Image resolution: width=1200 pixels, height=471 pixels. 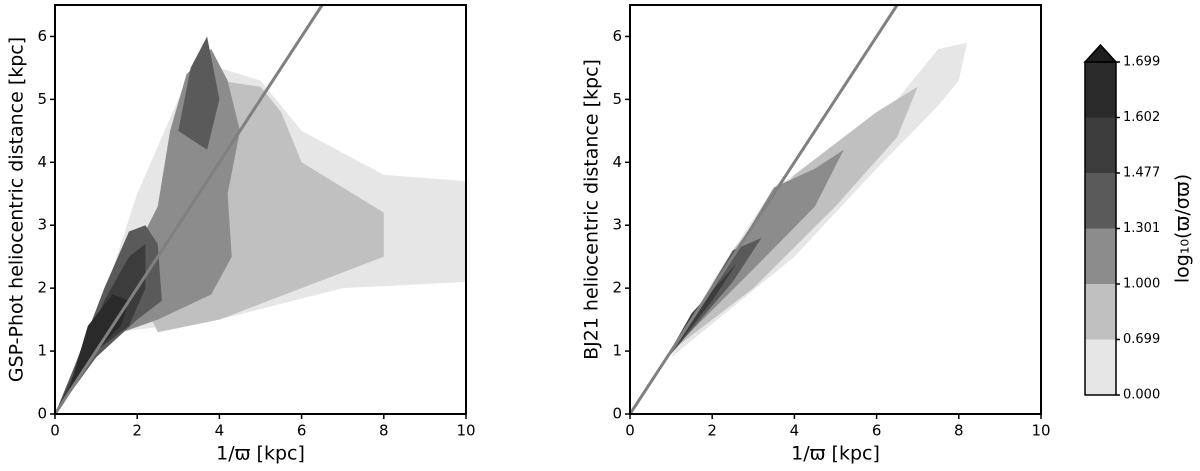 What do you see at coordinates (1141, 62) in the screenshot?
I see `colorbar-tick-label: 1.699` at bounding box center [1141, 62].